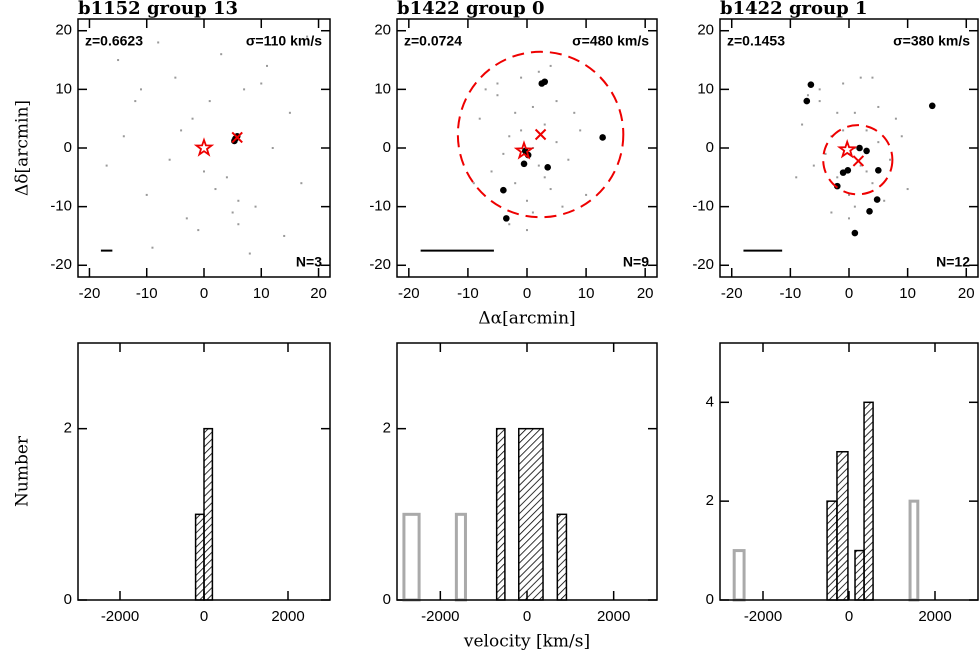 The height and width of the screenshot is (653, 980). I want to click on count-label: N=3, so click(309, 262).